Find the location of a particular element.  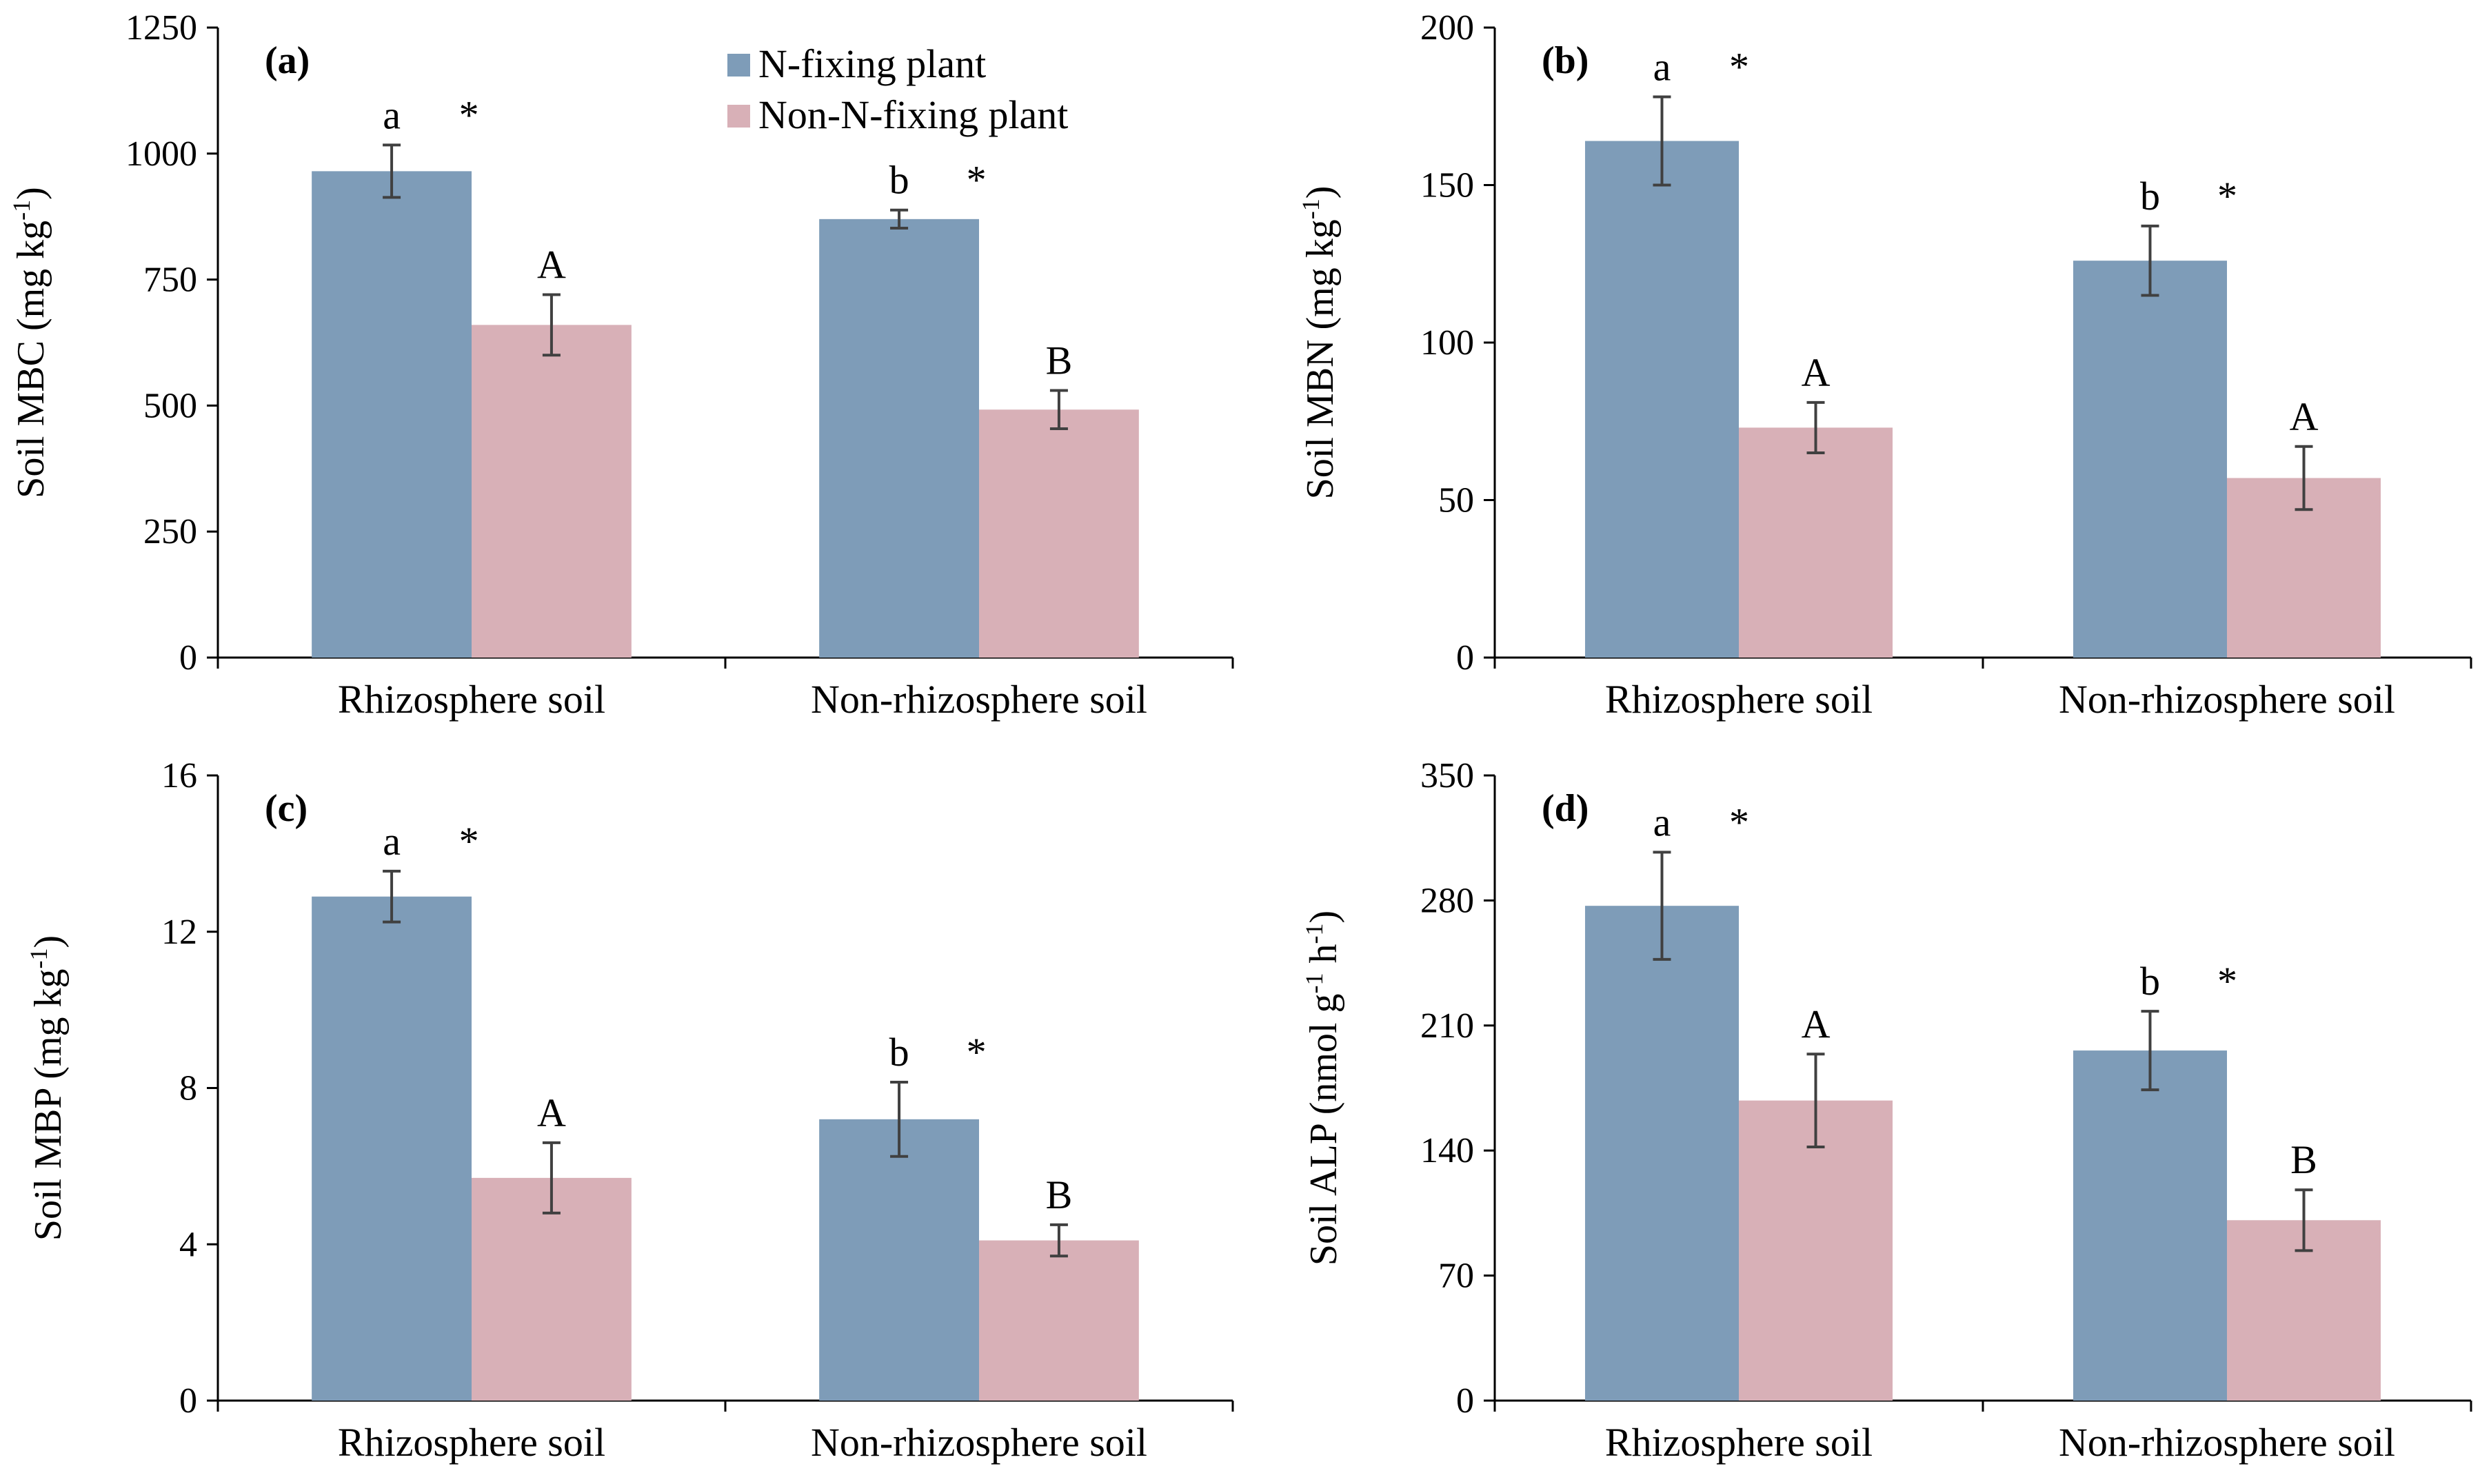

y-tick-label: 750 is located at coordinates (170, 280).